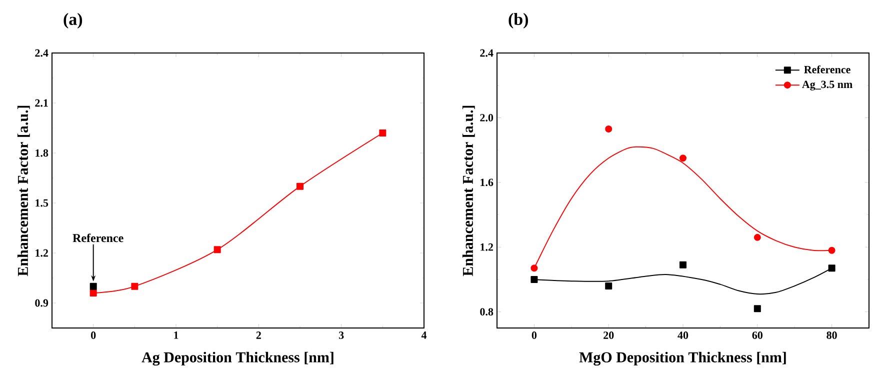 This screenshot has height=384, width=882. Describe the element at coordinates (487, 118) in the screenshot. I see `y-tick-label: 2.0` at that location.